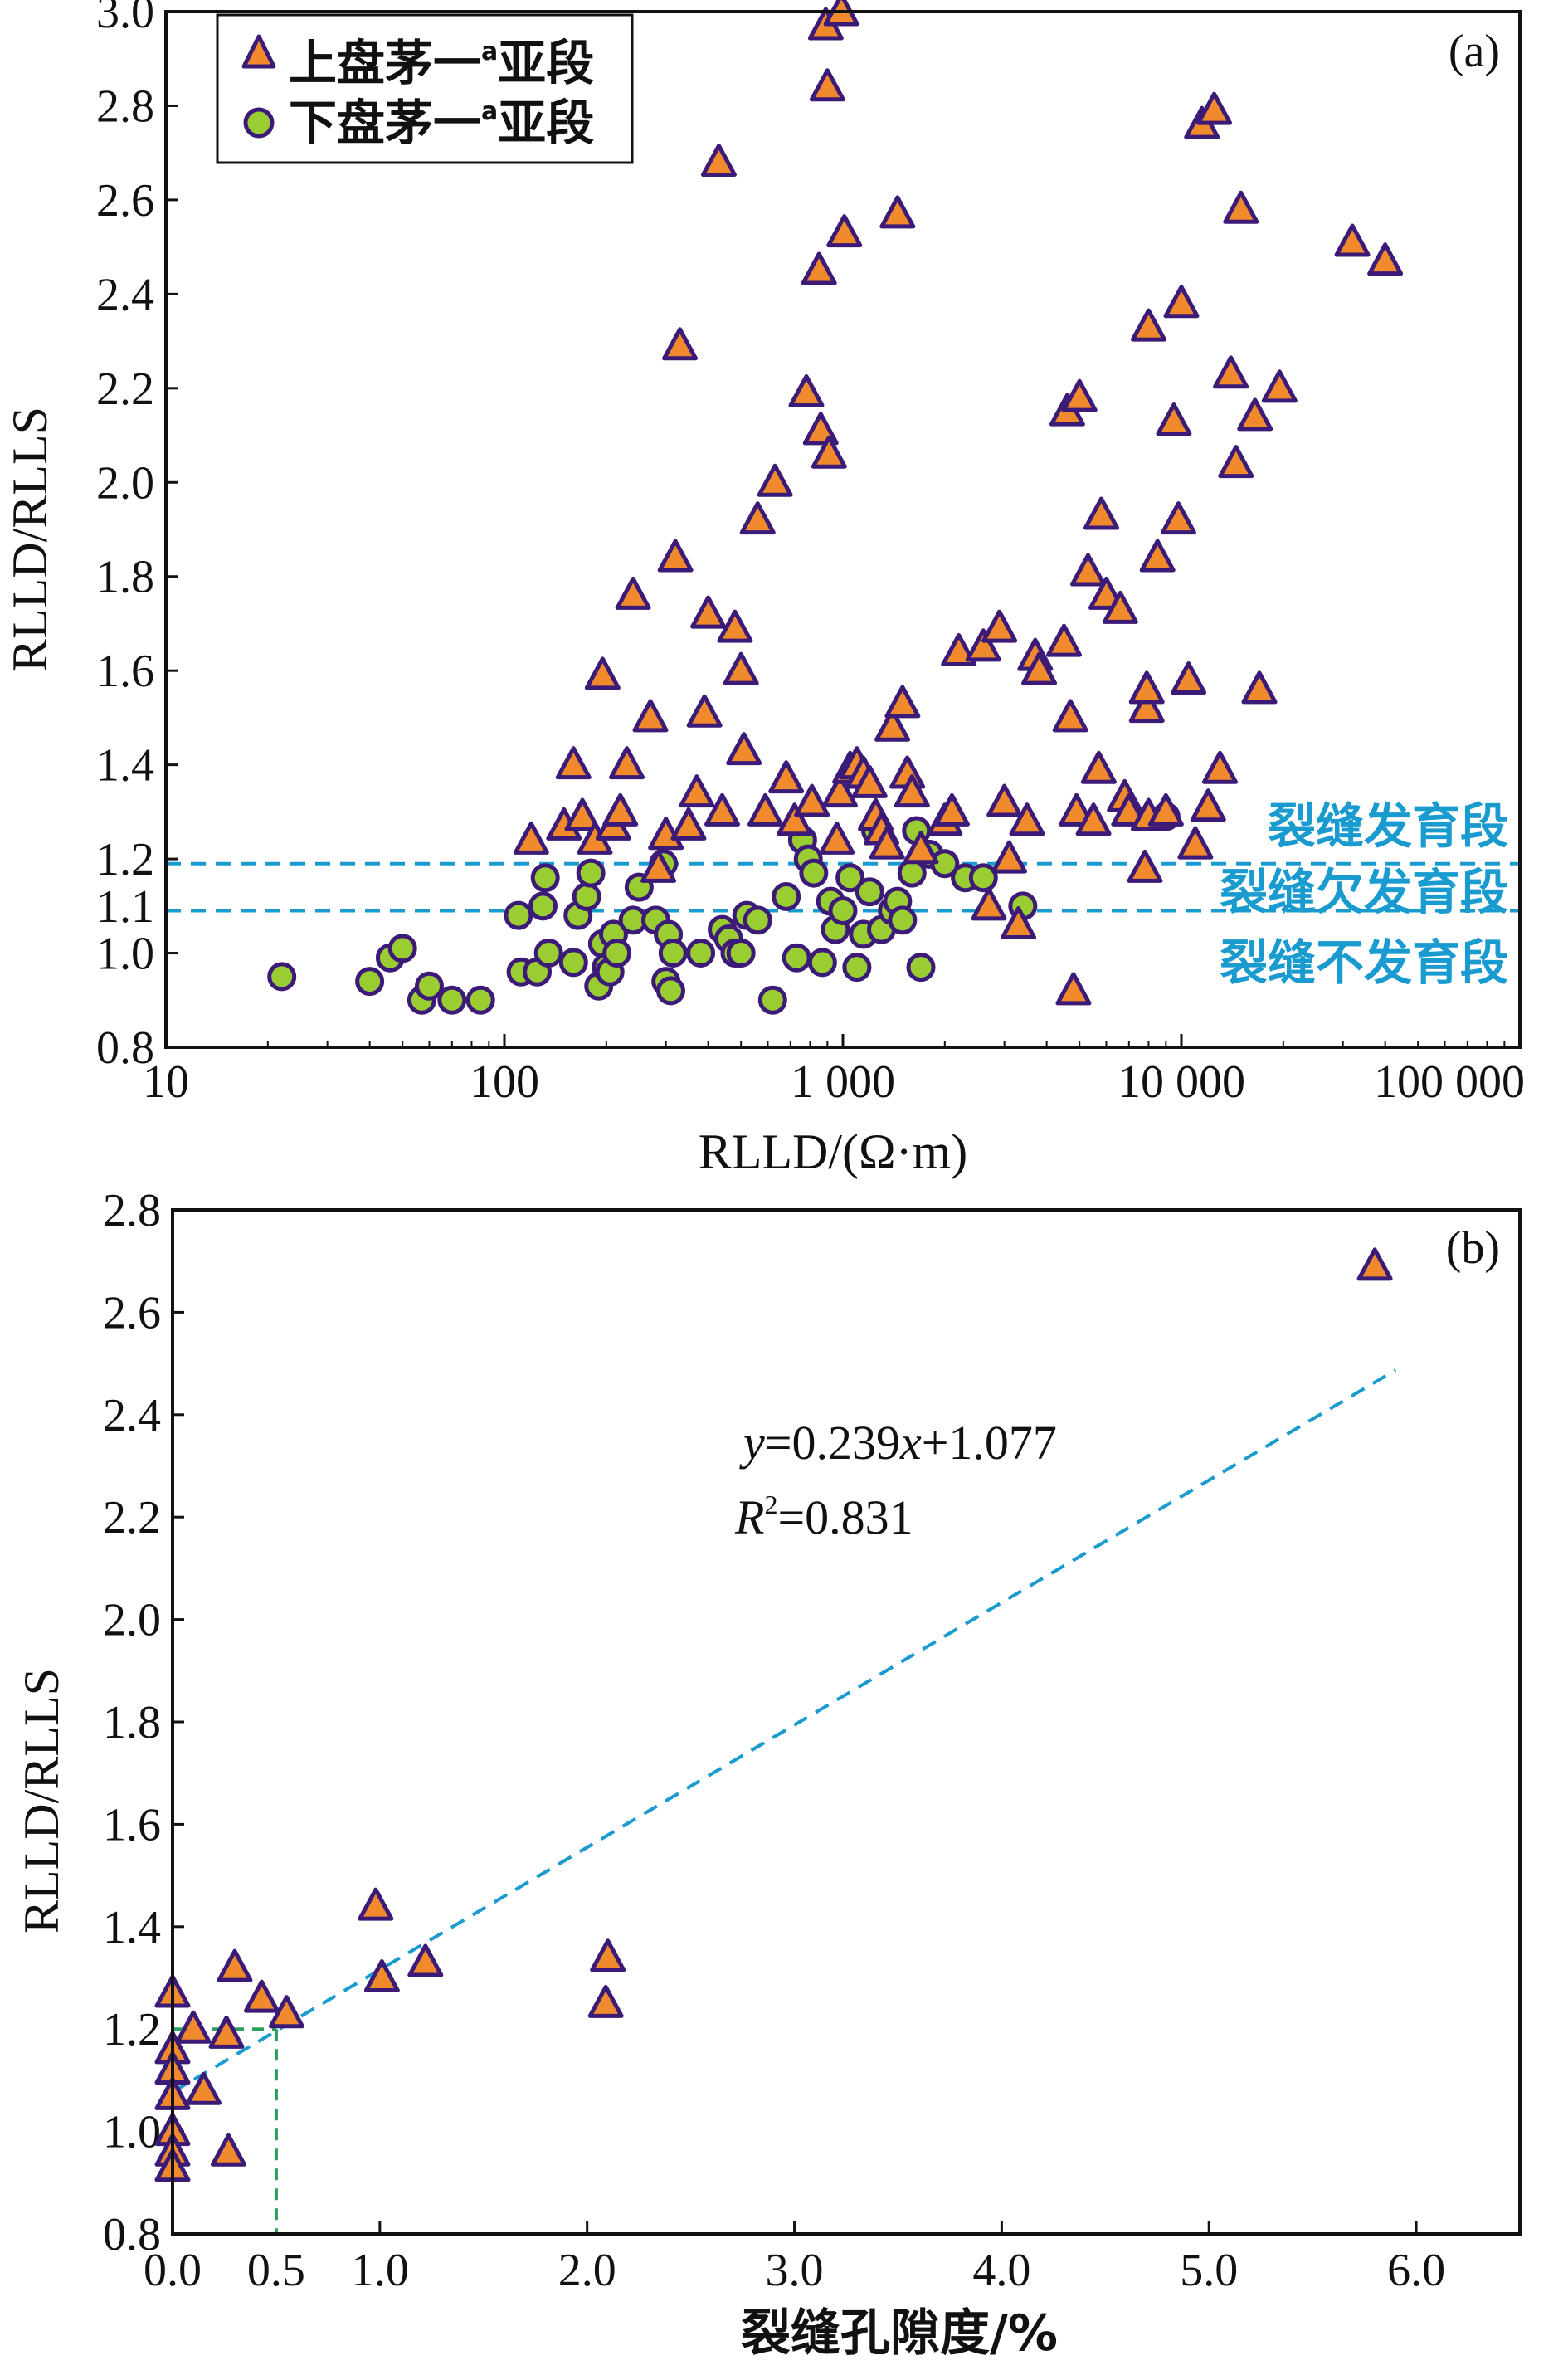  Describe the element at coordinates (823, 1517) in the screenshot. I see `r-squared: R2=0.831` at that location.